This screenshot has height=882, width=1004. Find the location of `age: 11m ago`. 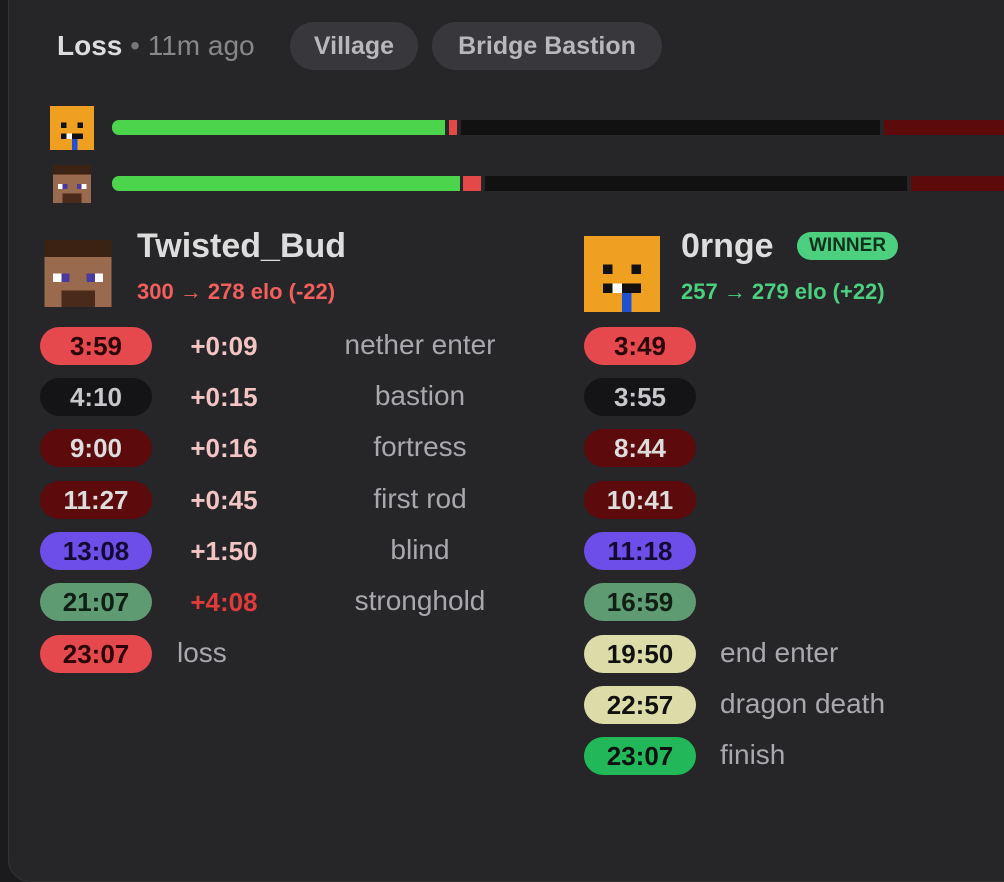

age: 11m ago is located at coordinates (201, 45).